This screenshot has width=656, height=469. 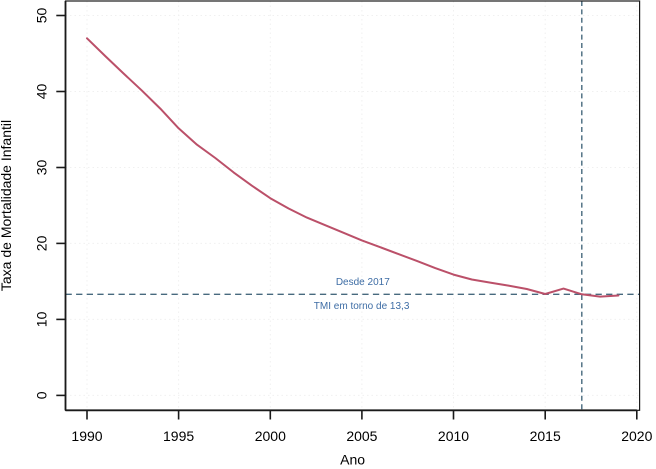 What do you see at coordinates (42, 168) in the screenshot?
I see `svg-text: 30` at bounding box center [42, 168].